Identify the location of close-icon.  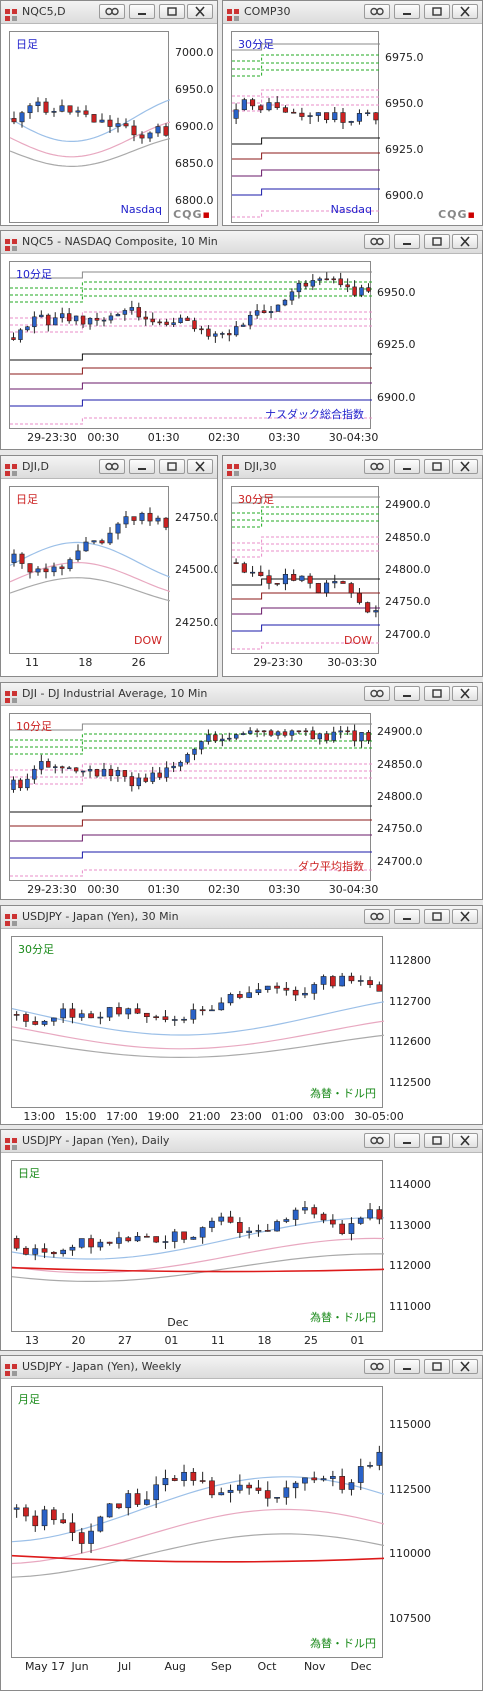
(465, 241).